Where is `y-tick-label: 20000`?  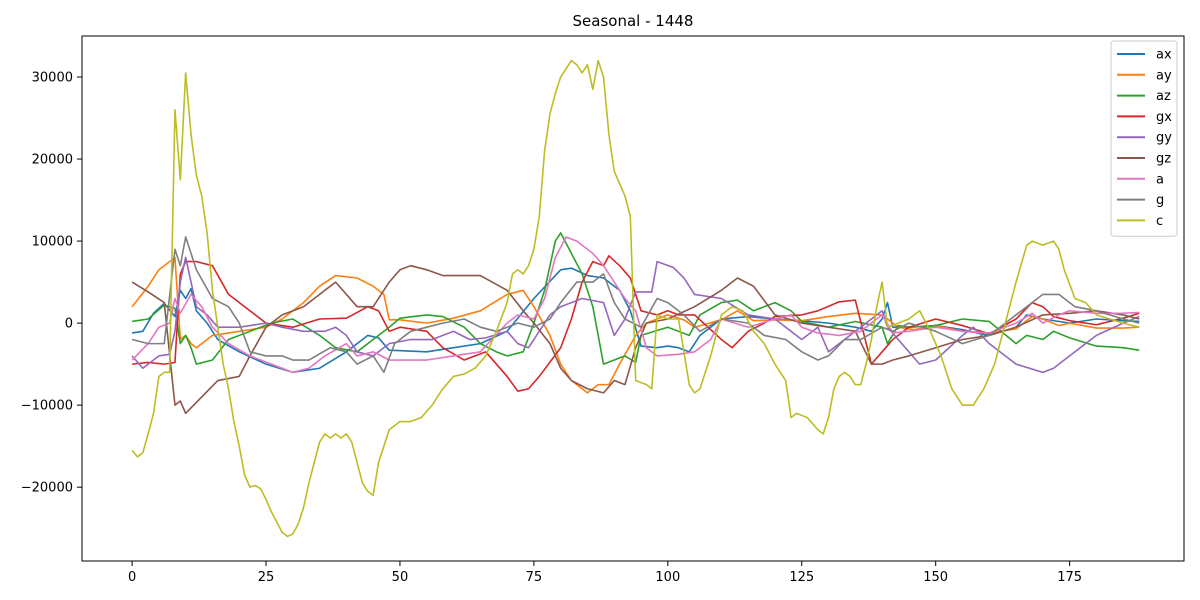 y-tick-label: 20000 is located at coordinates (52, 160).